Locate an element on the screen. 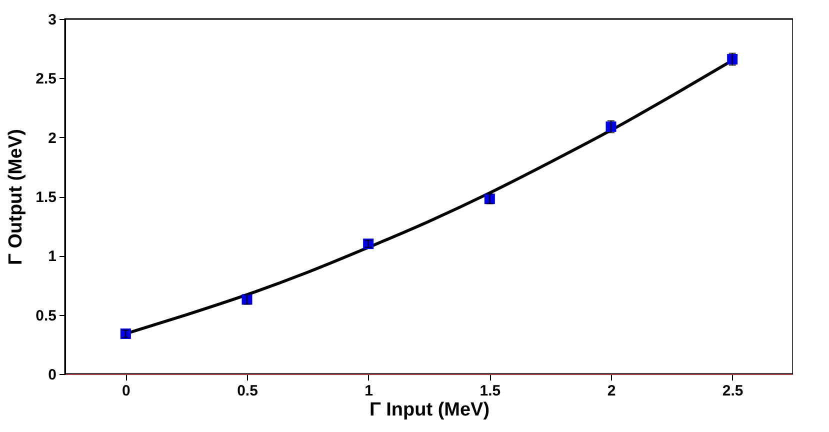 The width and height of the screenshot is (829, 432). x-tick-label: 0 is located at coordinates (126, 391).